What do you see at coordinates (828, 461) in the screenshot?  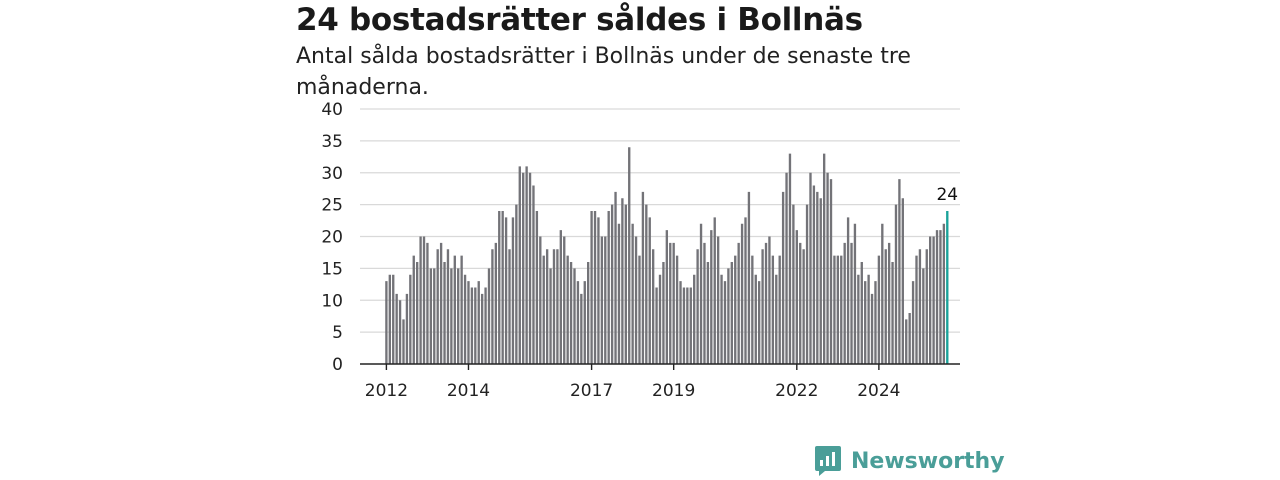 I see `bar-chart-speech-bubble-icon` at bounding box center [828, 461].